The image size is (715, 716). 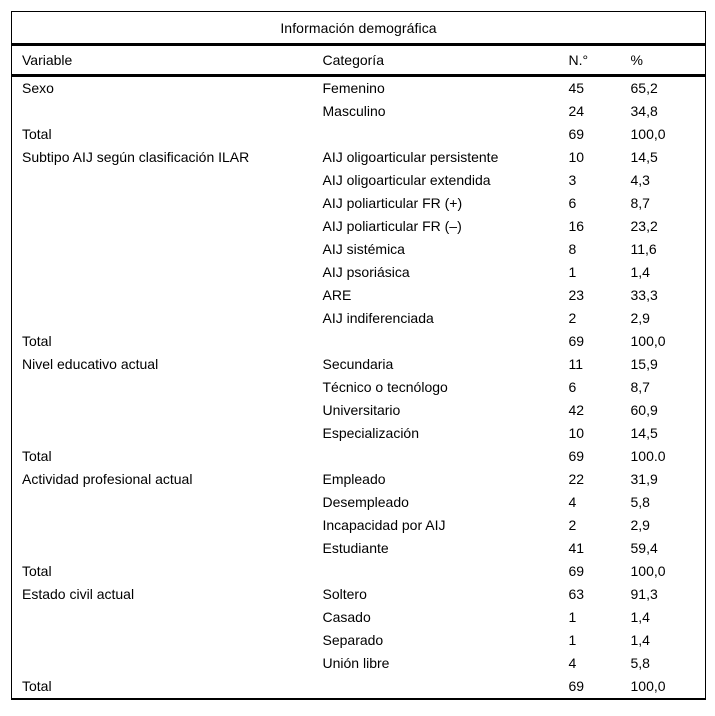 I want to click on categoria-cell: Unión libre, so click(x=356, y=663).